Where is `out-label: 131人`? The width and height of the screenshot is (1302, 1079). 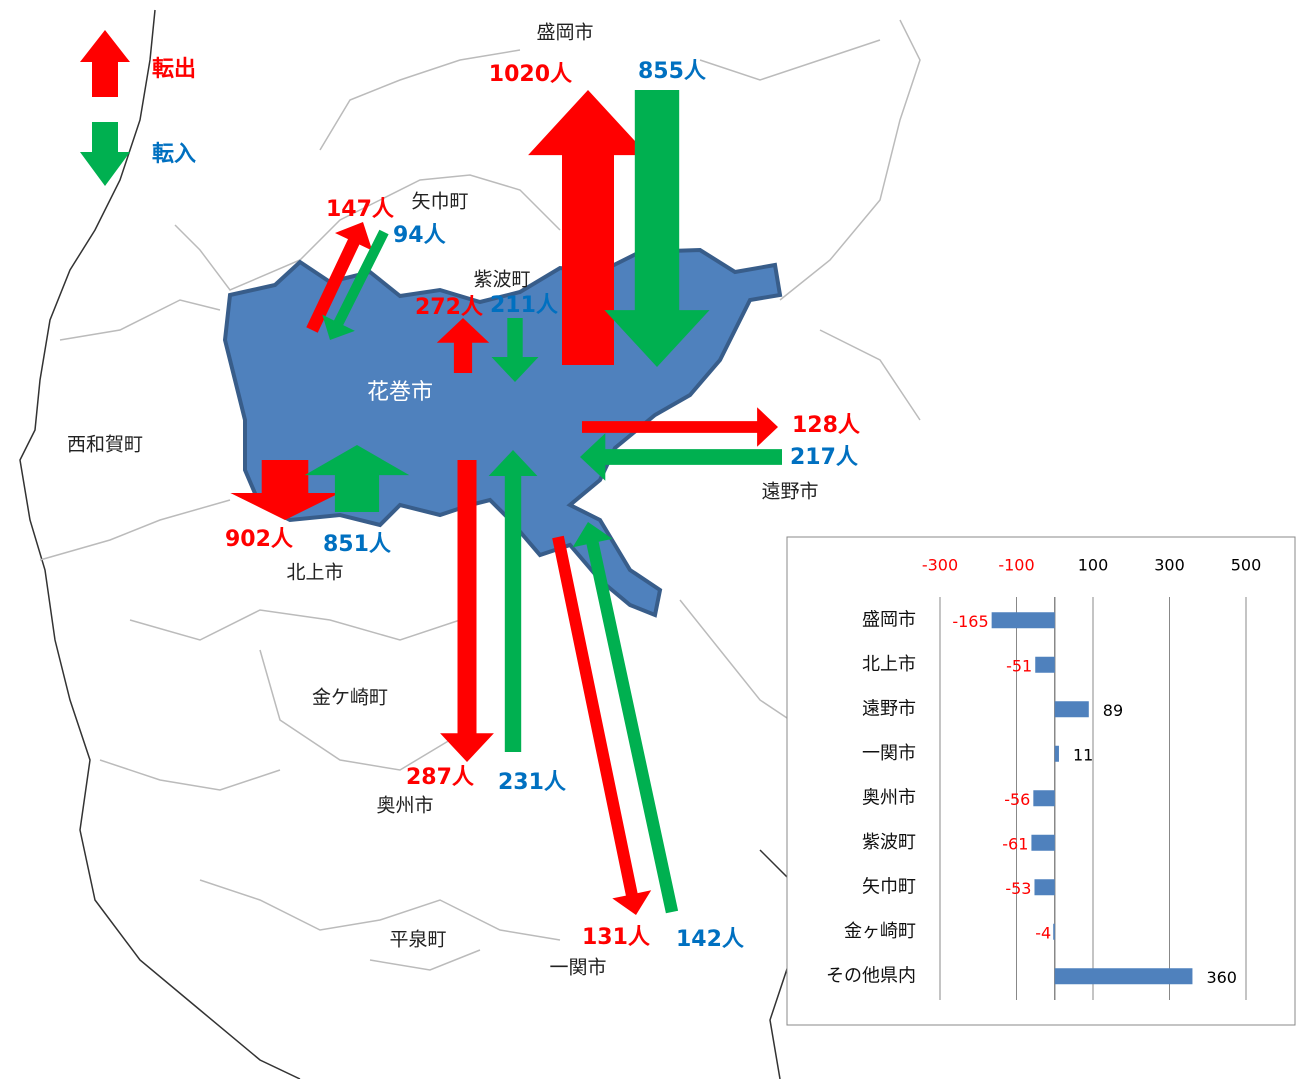 out-label: 131人 is located at coordinates (616, 937).